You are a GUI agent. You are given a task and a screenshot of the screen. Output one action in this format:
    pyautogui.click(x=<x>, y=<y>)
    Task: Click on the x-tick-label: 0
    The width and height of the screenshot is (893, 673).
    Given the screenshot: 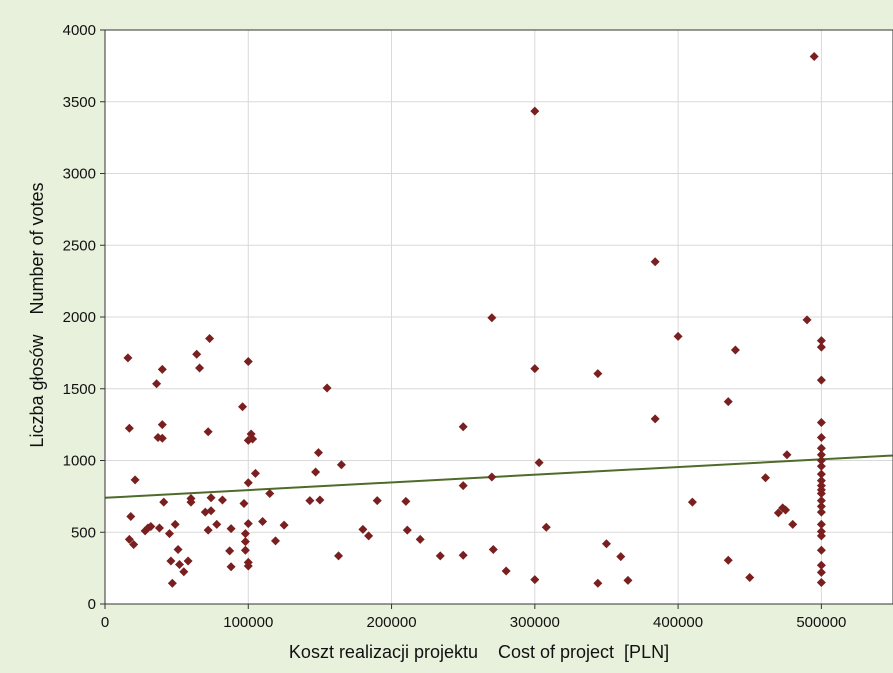 What is the action you would take?
    pyautogui.click(x=105, y=622)
    